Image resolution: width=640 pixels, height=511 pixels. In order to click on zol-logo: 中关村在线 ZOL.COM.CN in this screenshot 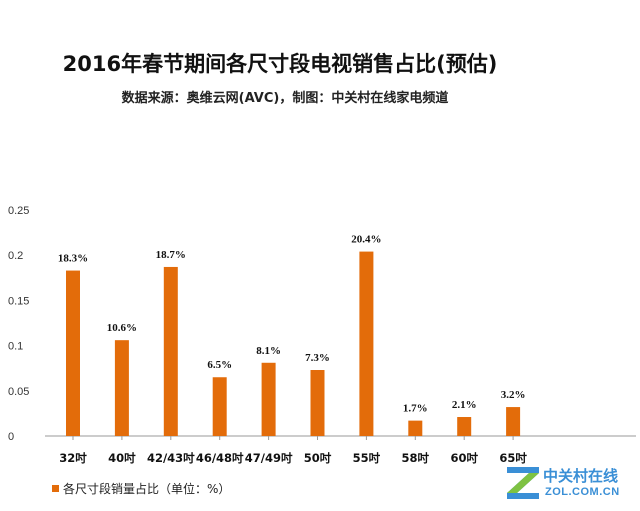, I will do `click(570, 483)`.